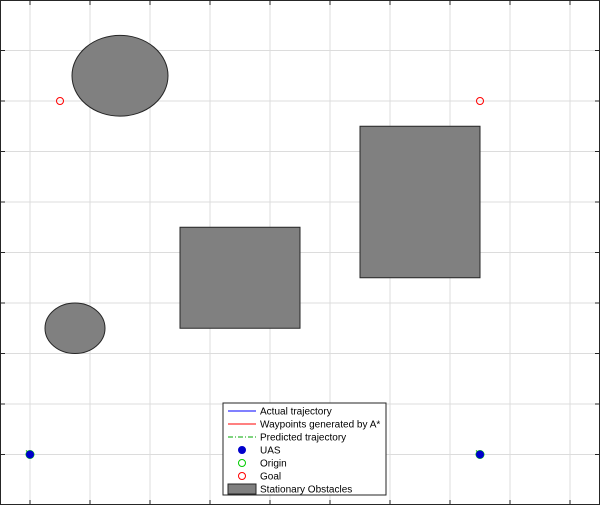 This screenshot has height=505, width=600. I want to click on legend-box, so click(304, 449).